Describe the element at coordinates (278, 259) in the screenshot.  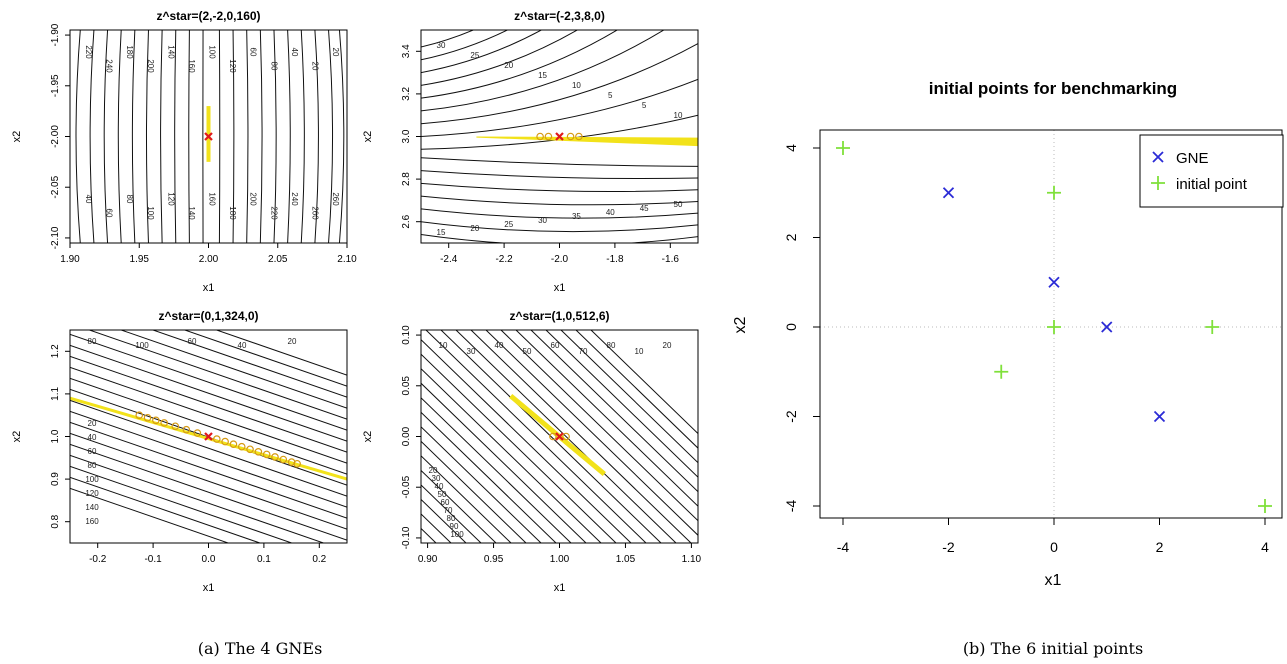
I see `x-tick-label: 2.05` at that location.